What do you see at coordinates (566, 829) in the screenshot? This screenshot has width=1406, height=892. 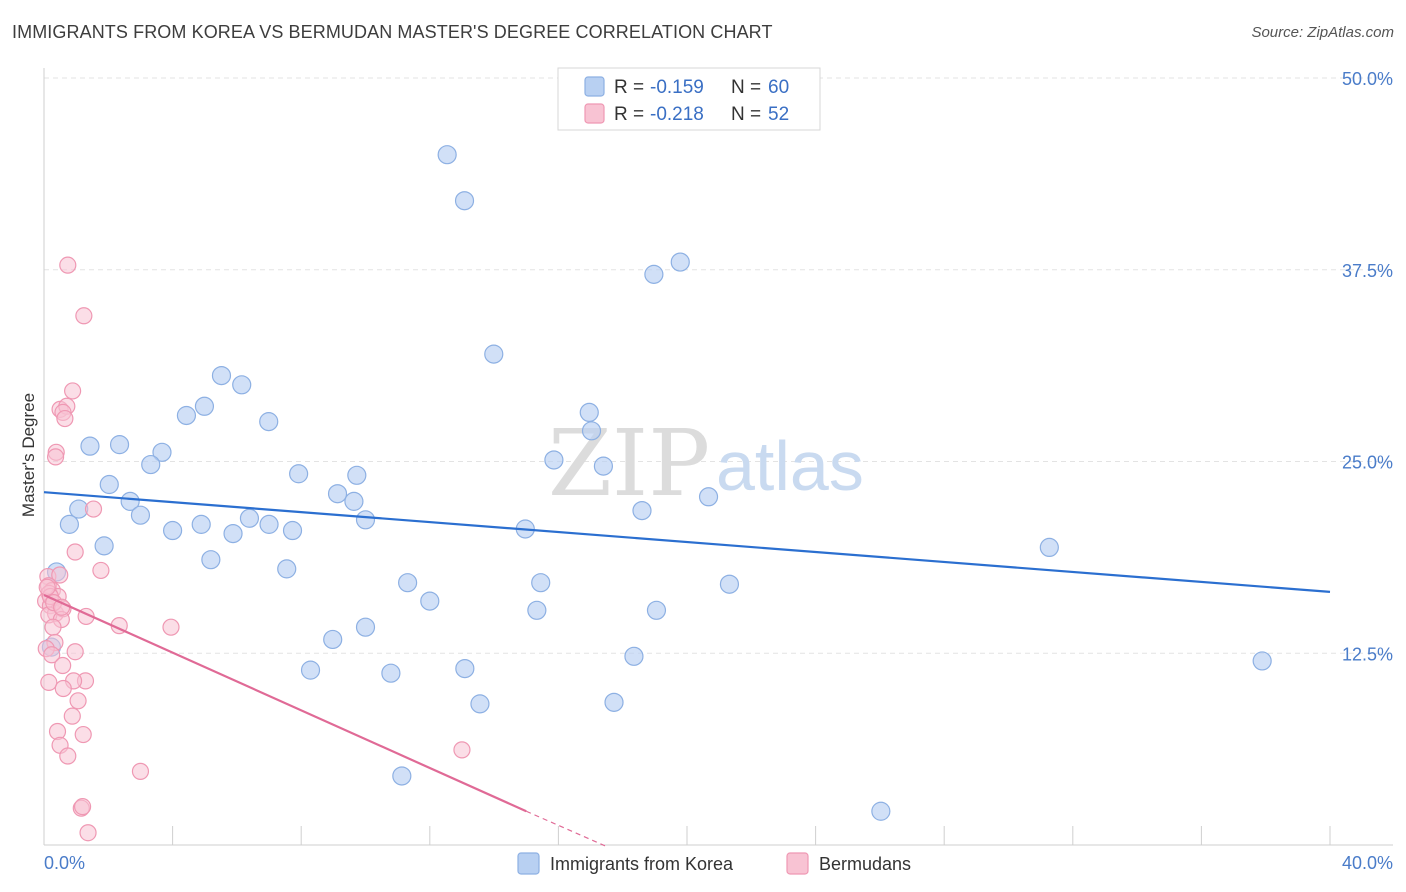 I see `bermuda-trendline-extension` at bounding box center [566, 829].